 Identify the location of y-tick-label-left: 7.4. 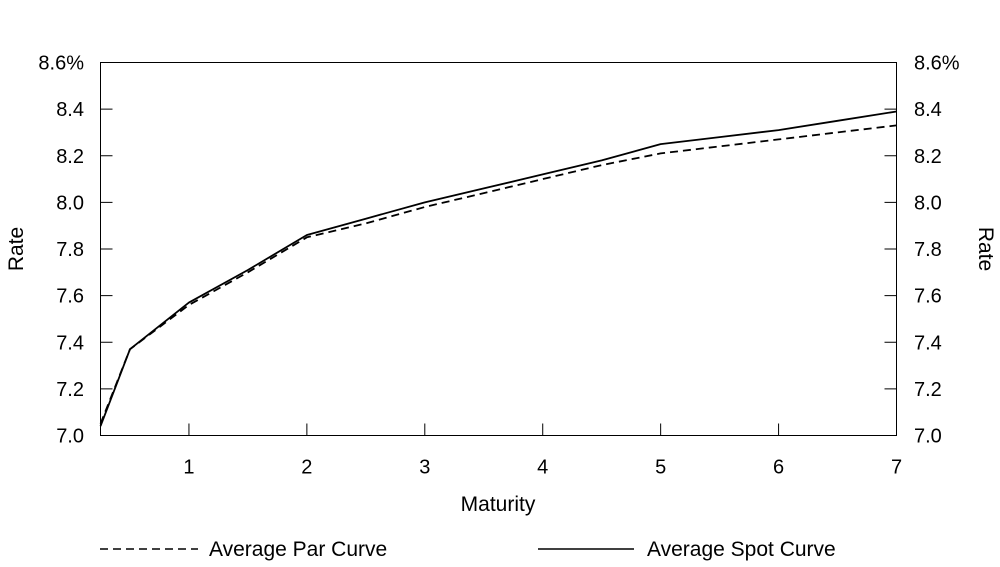
(70, 343).